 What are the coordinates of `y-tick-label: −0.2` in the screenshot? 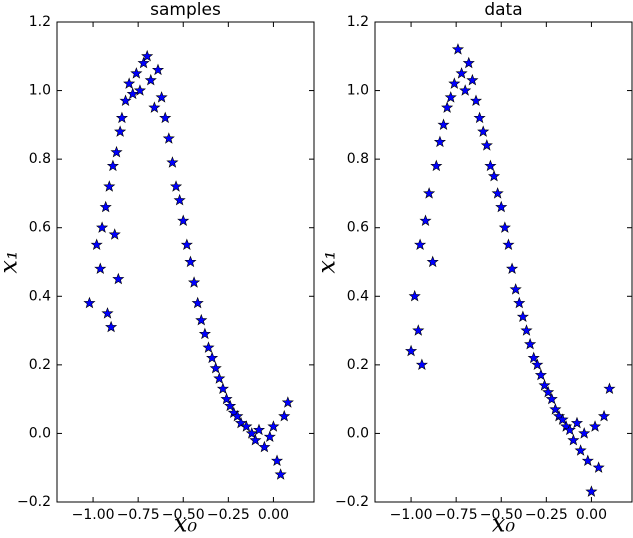 It's located at (352, 502).